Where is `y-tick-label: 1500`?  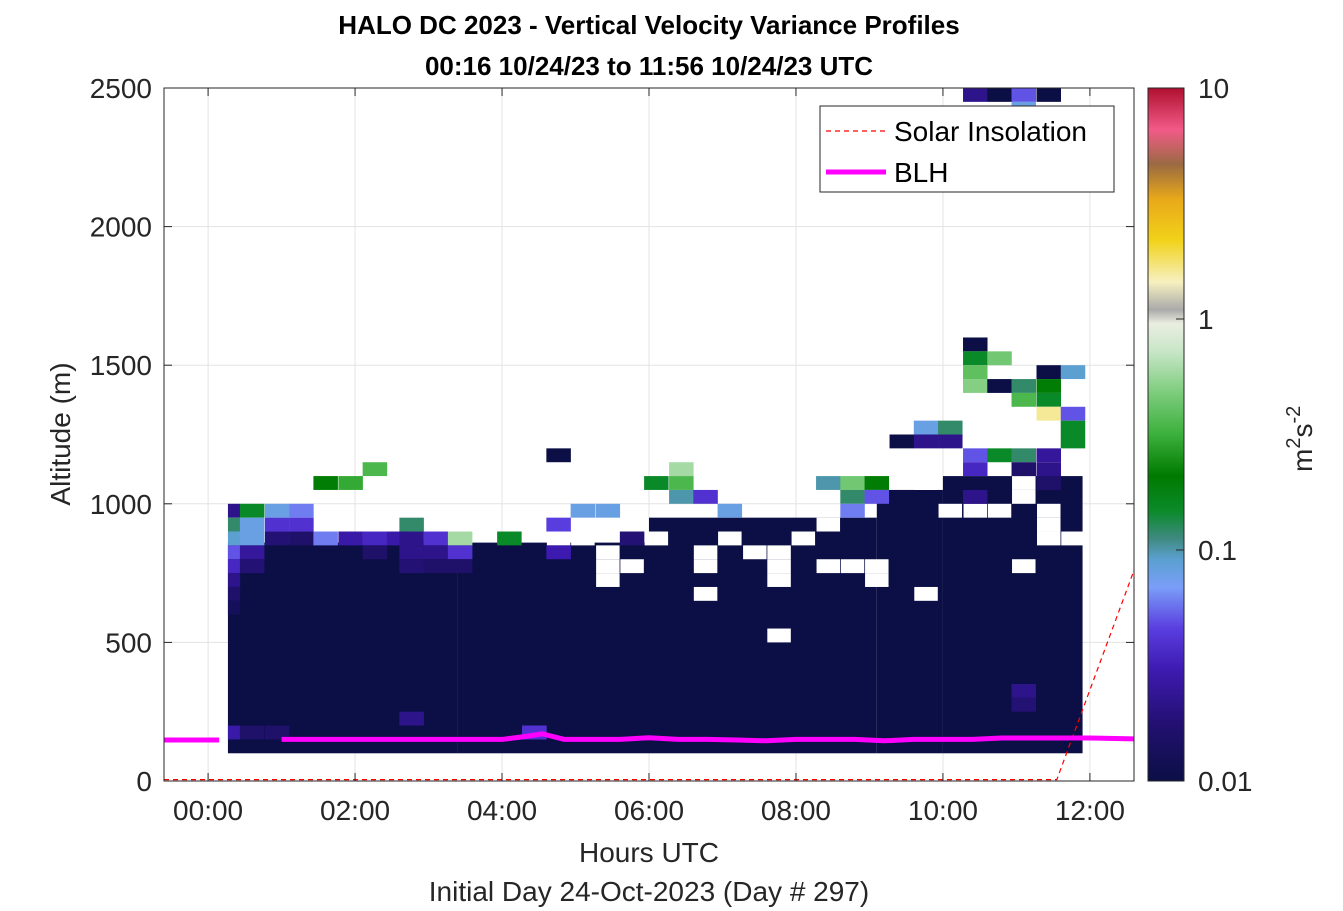 y-tick-label: 1500 is located at coordinates (121, 365).